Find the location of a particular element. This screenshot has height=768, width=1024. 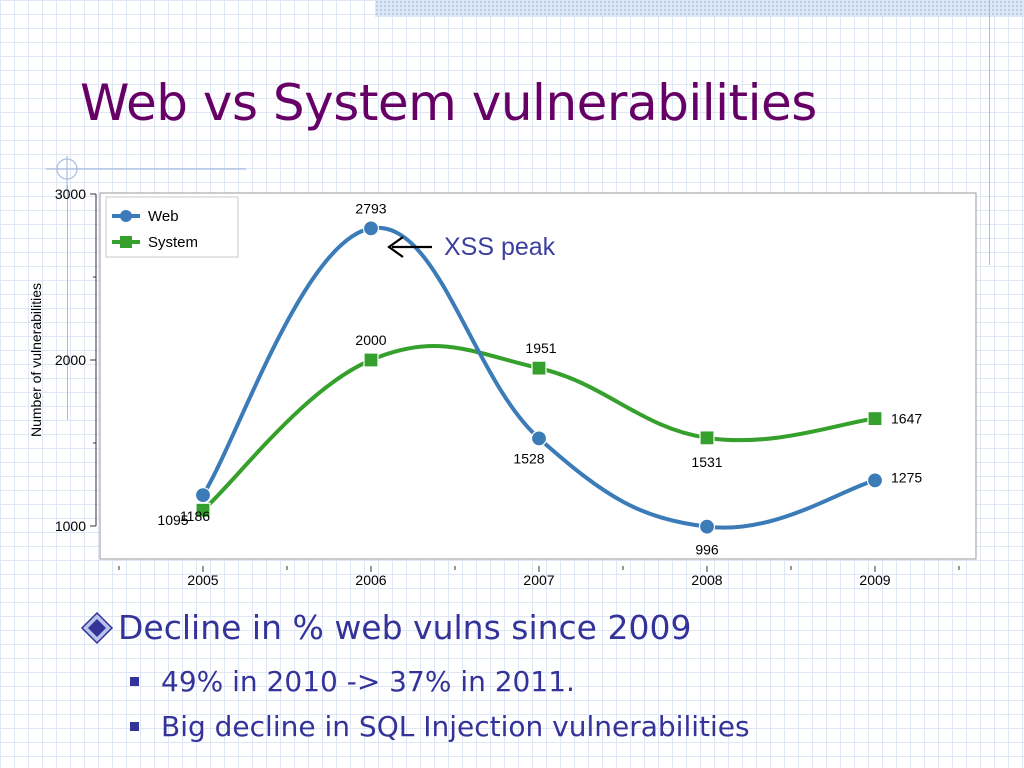

data-label: 1951 is located at coordinates (540, 348).